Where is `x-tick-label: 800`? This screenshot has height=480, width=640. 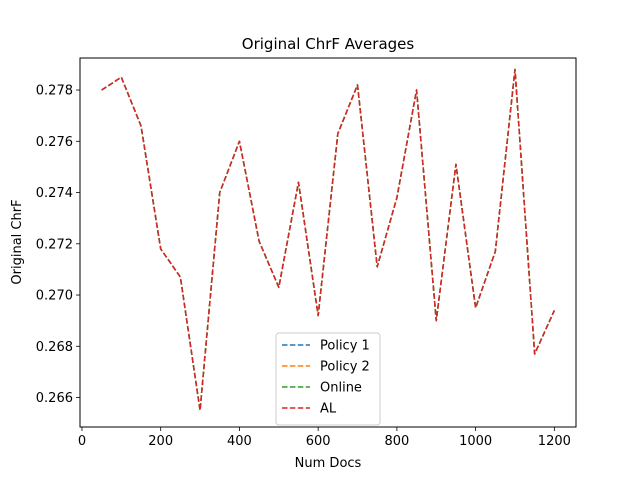 x-tick-label: 800 is located at coordinates (396, 441).